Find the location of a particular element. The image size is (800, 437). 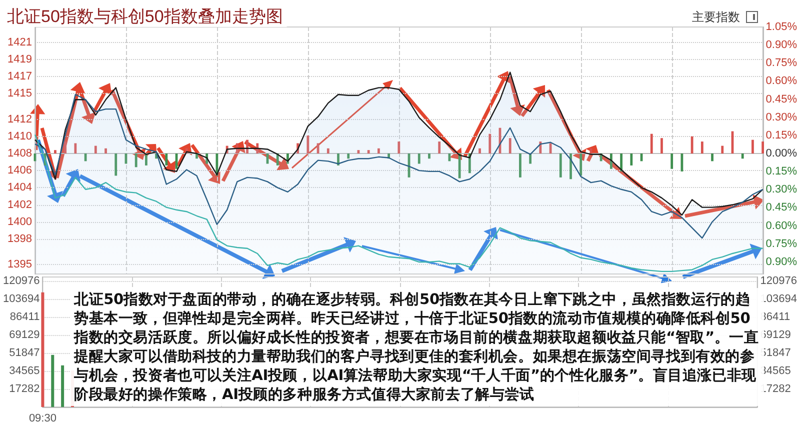

y2-tick-label: 34565 is located at coordinates (775, 370).